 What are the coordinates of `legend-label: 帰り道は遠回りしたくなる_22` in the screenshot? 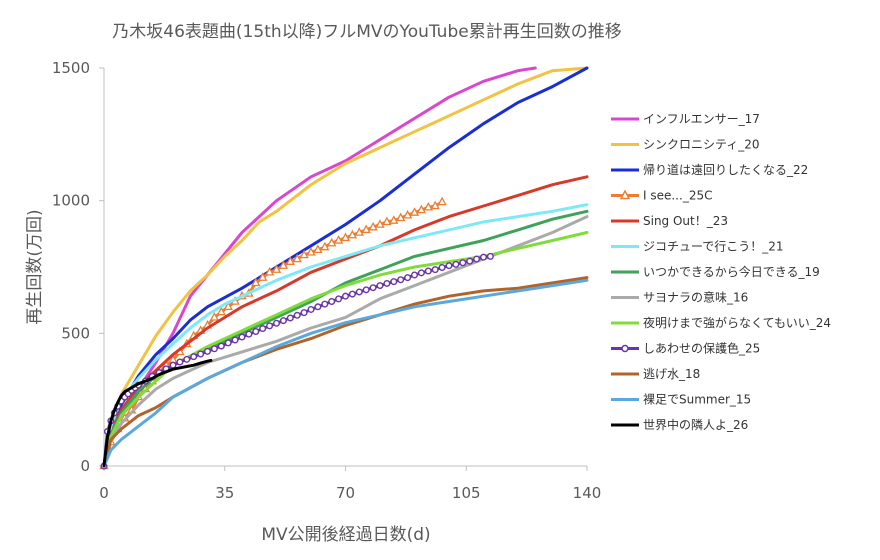 It's located at (725, 170).